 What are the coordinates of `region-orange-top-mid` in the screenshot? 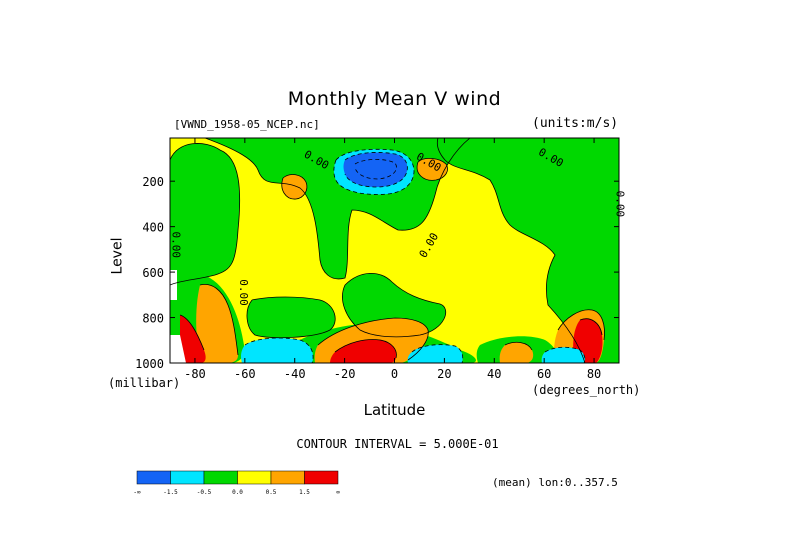 It's located at (432, 169).